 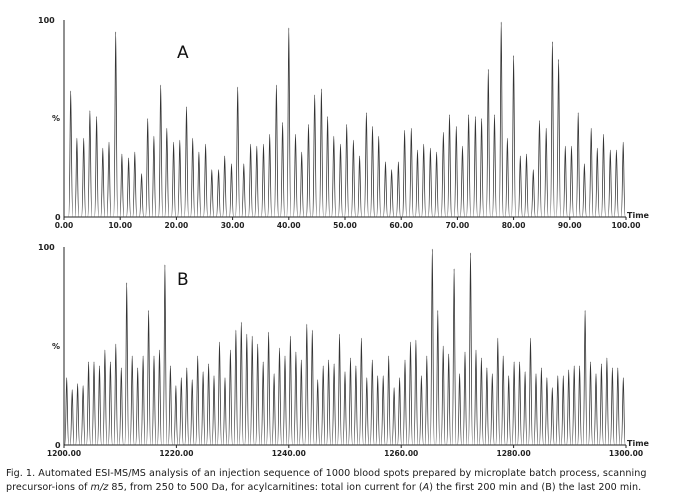 I want to click on panel-b-y-tick-0: 0, so click(x=58, y=445).